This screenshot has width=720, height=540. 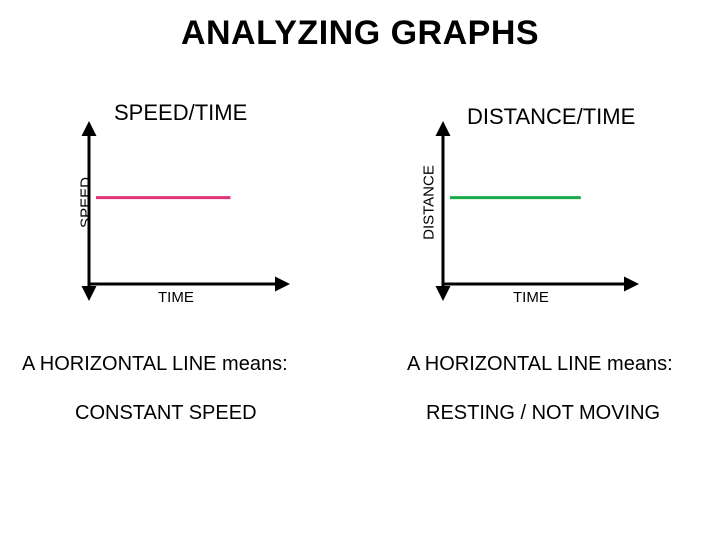 I want to click on distance-chart-xlabel: TIME, so click(x=531, y=297).